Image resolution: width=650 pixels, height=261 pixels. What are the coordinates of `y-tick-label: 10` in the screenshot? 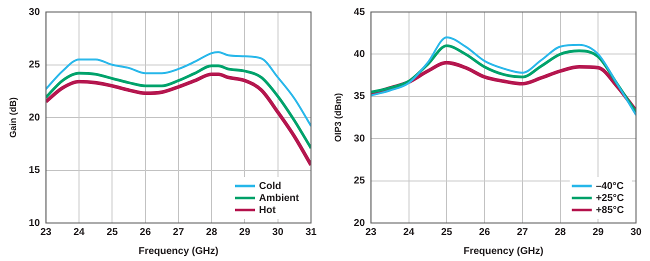 It's located at (34, 223).